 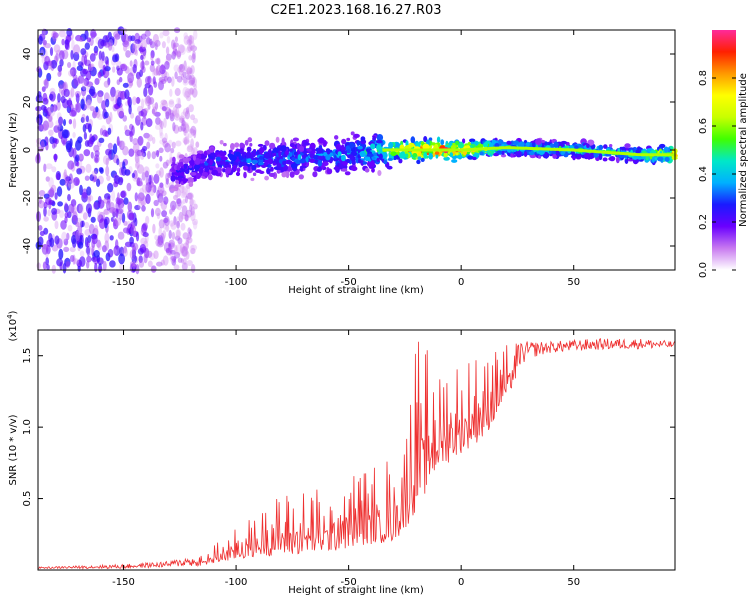 What do you see at coordinates (348, 282) in the screenshot?
I see `spectrogram-xtick-label: -50` at bounding box center [348, 282].